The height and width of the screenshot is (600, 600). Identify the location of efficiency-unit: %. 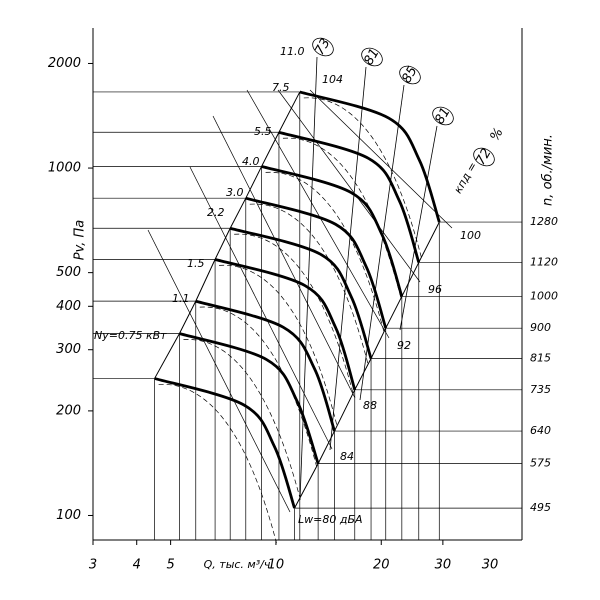
(497, 135).